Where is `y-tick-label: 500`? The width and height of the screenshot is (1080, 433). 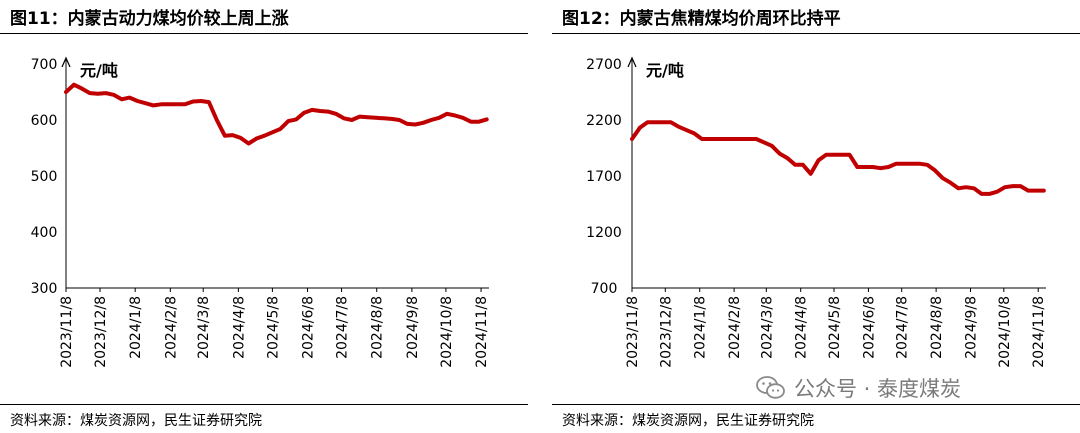 y-tick-label: 500 is located at coordinates (44, 177).